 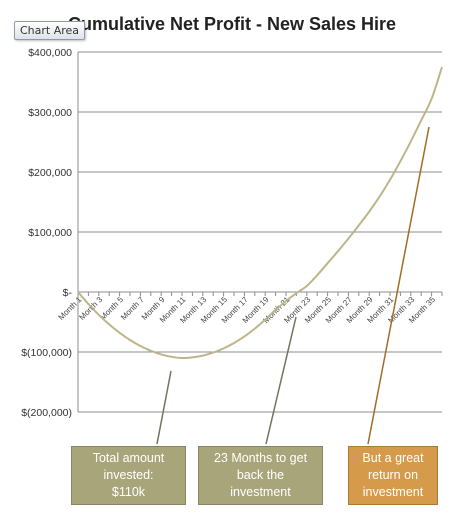 I want to click on y-tick-label: $(200,000), so click(x=46, y=413).